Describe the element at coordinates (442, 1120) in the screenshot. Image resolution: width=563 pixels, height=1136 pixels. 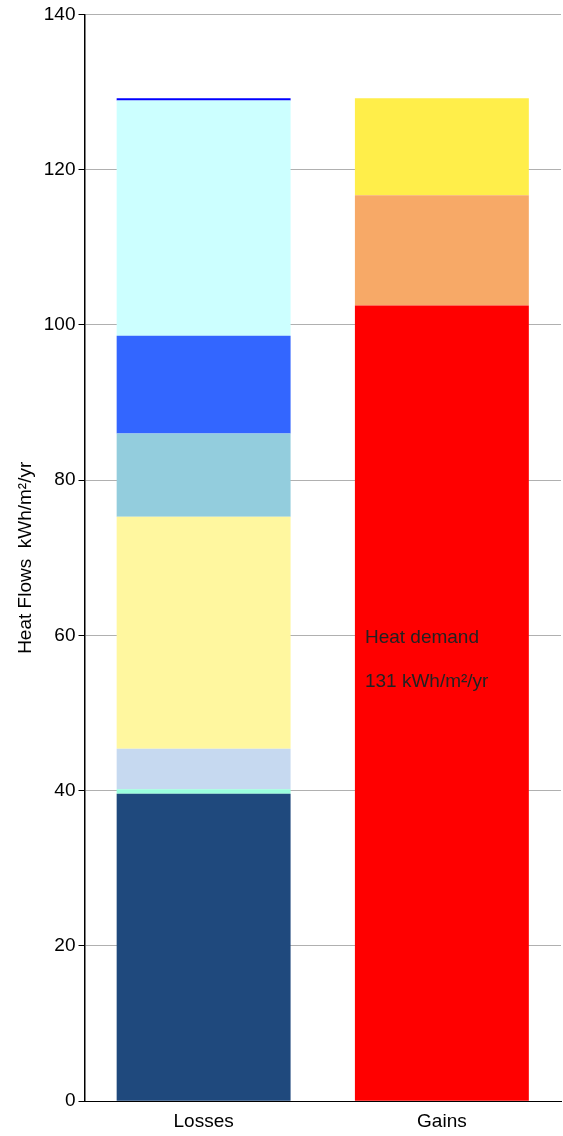
I see `x-tick-label: Gains` at that location.